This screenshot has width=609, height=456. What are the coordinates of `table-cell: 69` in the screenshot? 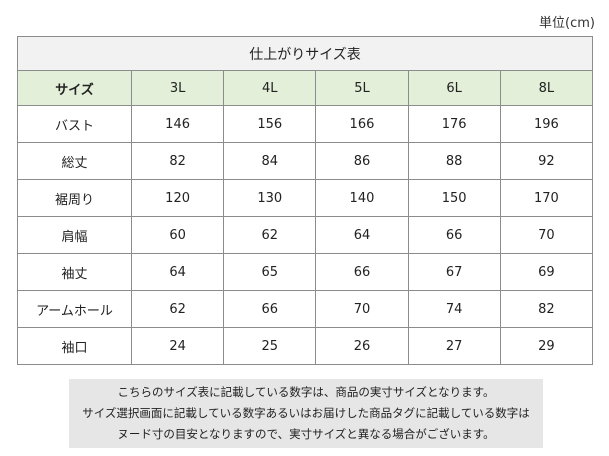 It's located at (546, 272).